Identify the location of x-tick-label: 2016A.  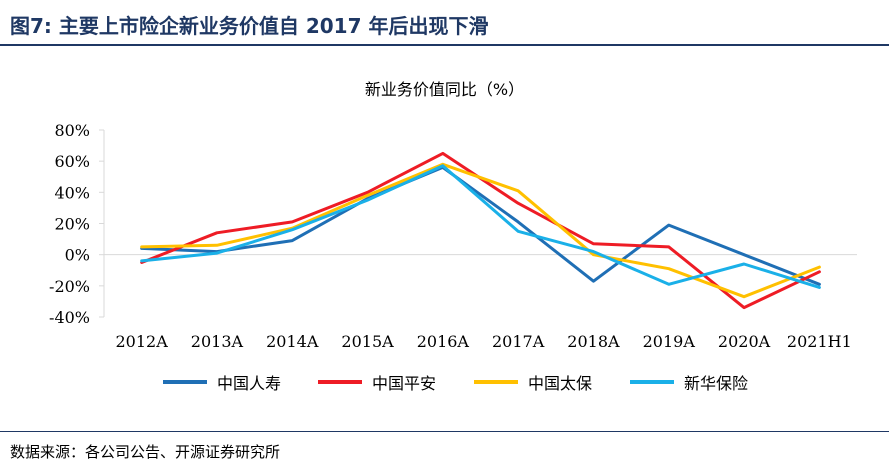
(443, 341).